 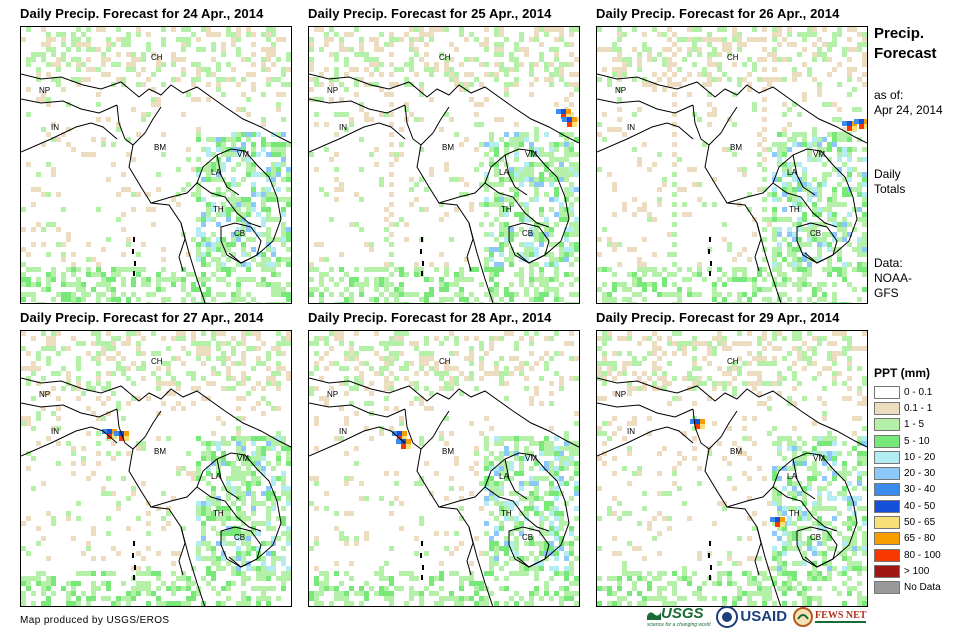 I want to click on legend-item: 50 - 65, so click(x=907, y=522).